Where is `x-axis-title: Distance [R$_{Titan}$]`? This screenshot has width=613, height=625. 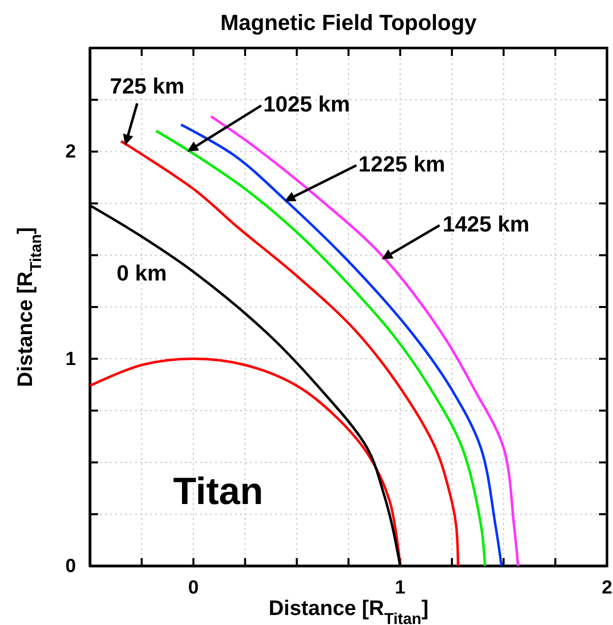
x-axis-title: Distance [R$_{Titan}$] is located at coordinates (348, 611).